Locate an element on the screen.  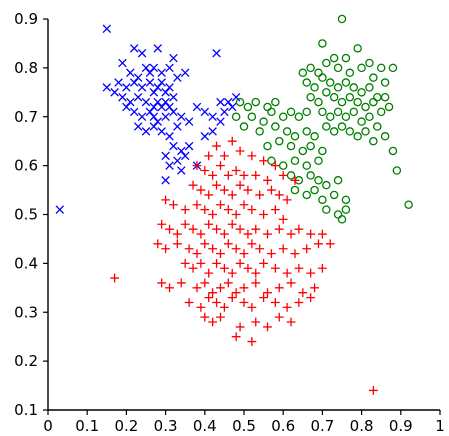
y-tick-label: 0.6 is located at coordinates (26, 166).